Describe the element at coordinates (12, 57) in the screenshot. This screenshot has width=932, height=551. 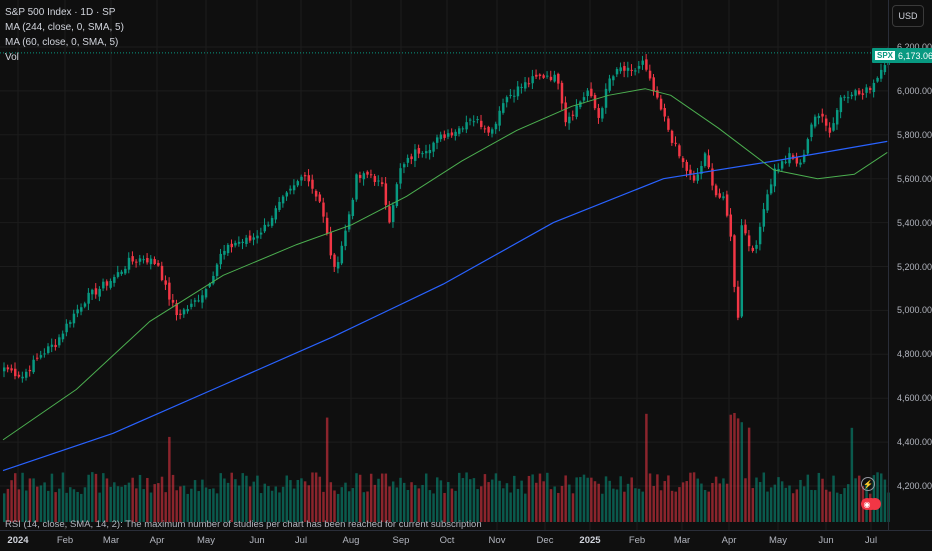
I see `legend-vol: Vol` at that location.